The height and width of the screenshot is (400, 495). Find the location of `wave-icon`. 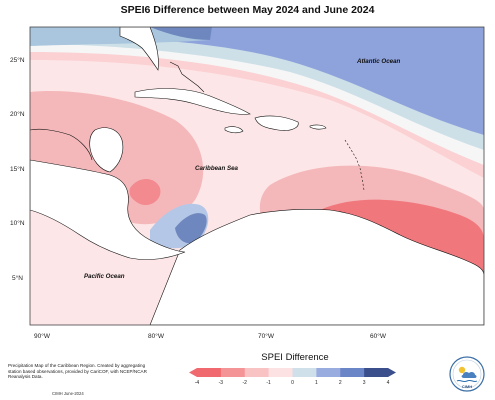

wave-icon is located at coordinates (467, 381).